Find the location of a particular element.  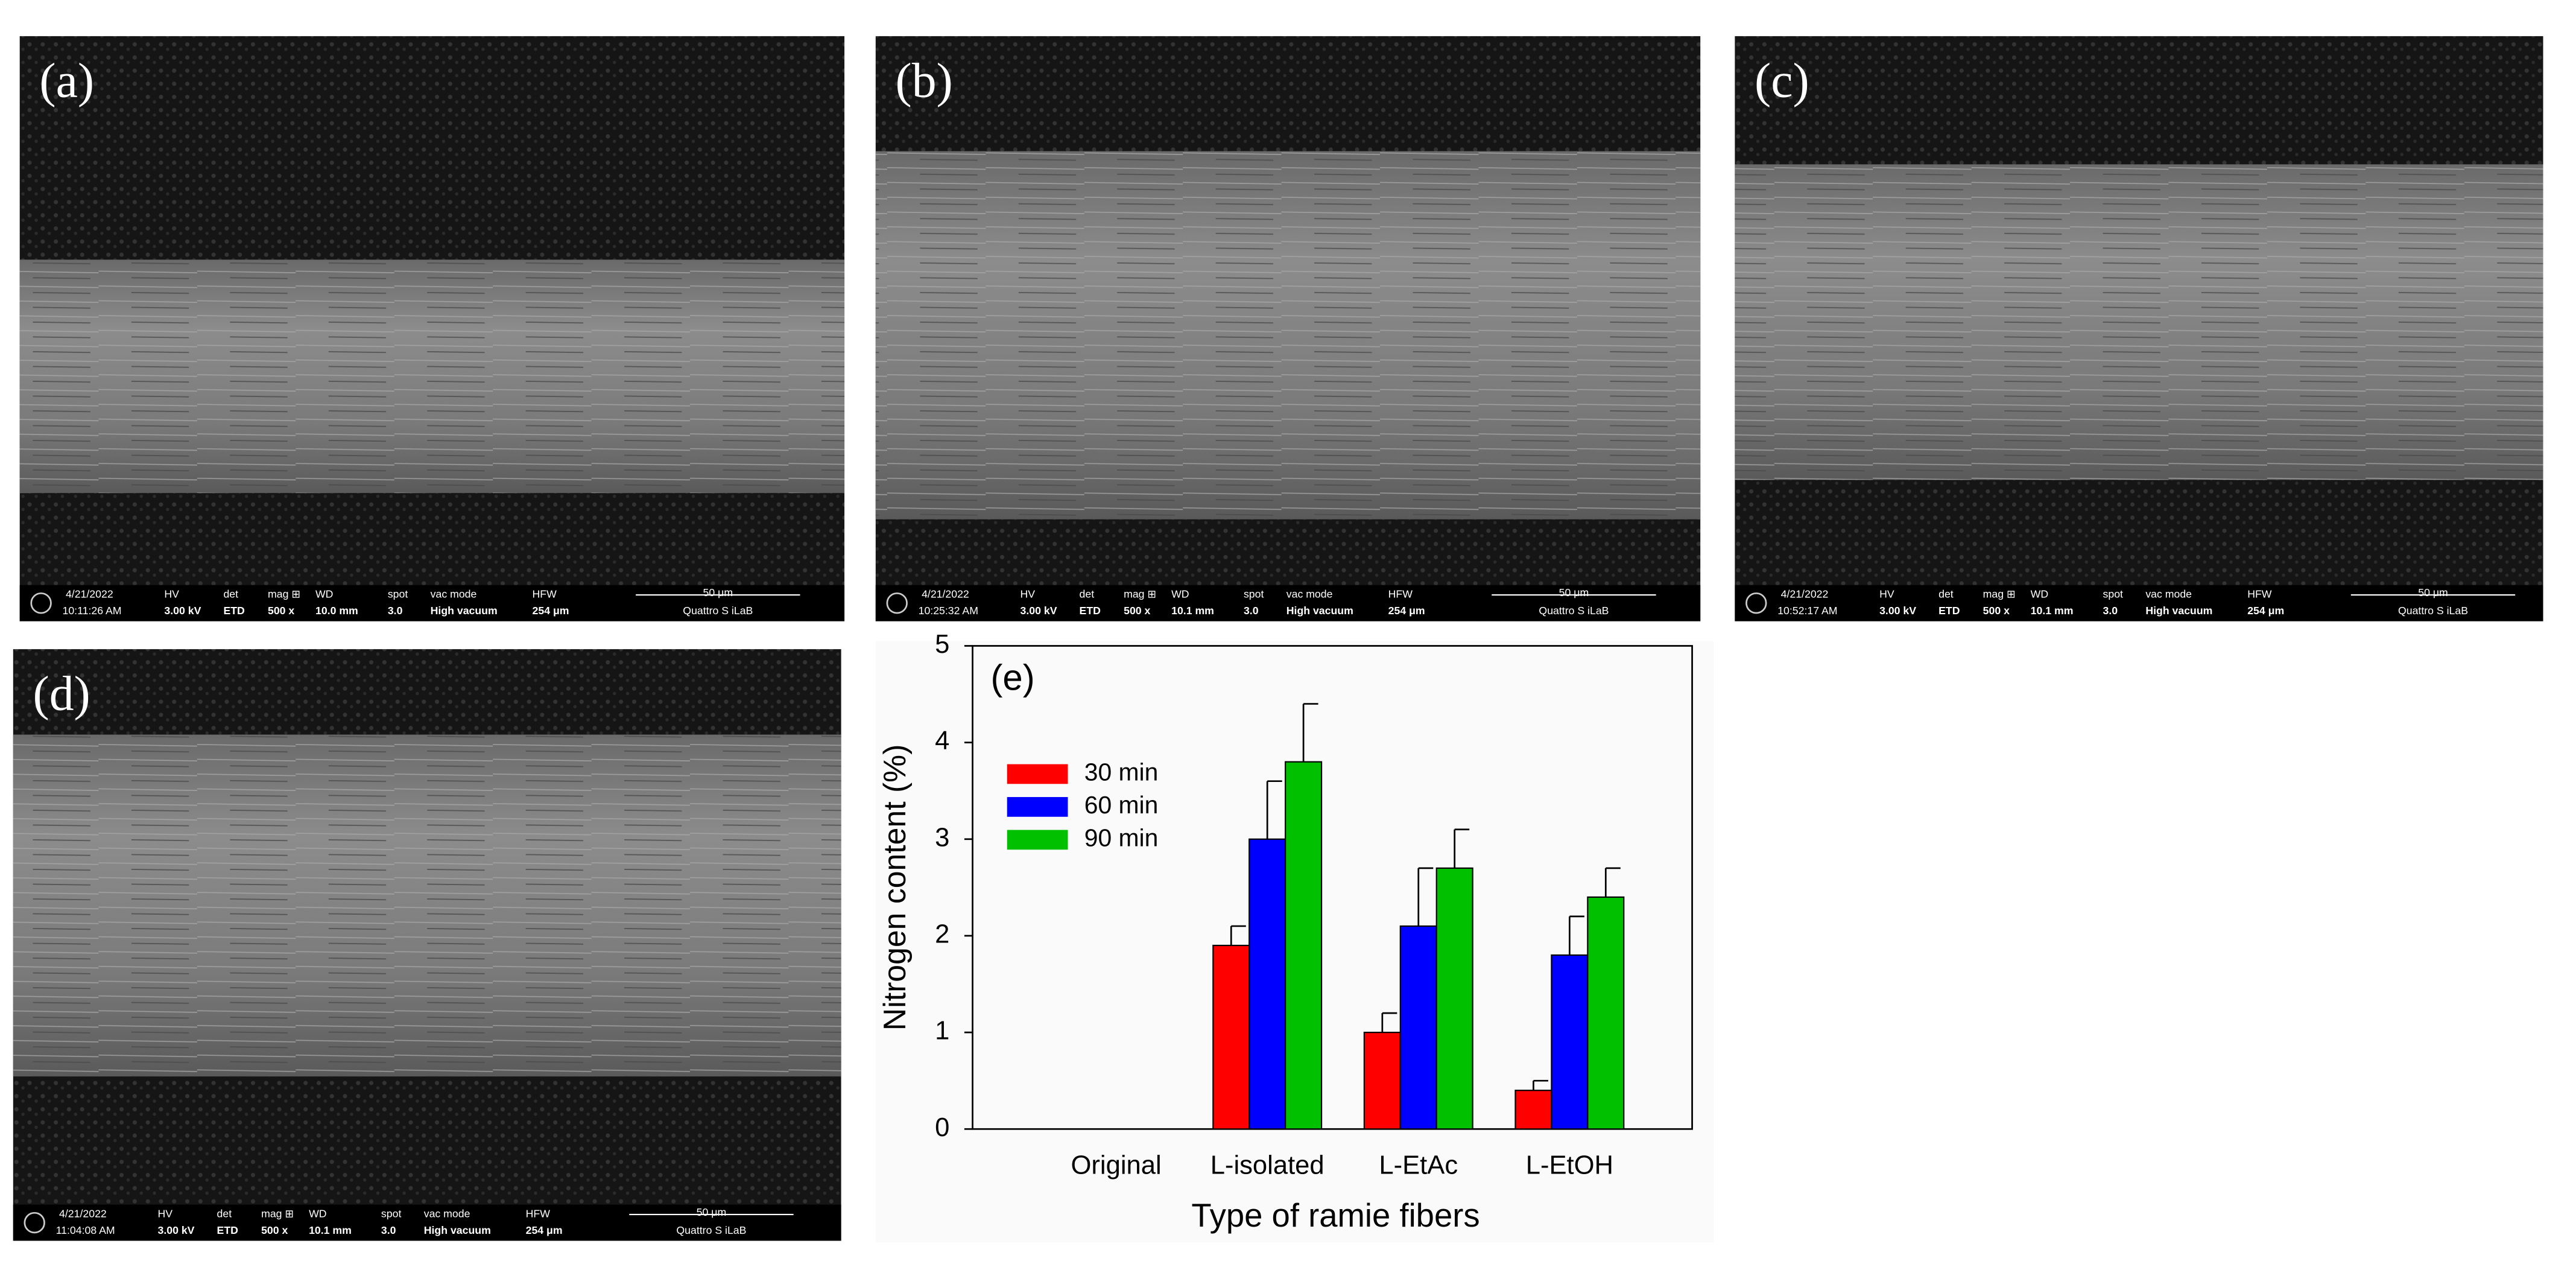

info-value: 10.0 mm is located at coordinates (336, 611).